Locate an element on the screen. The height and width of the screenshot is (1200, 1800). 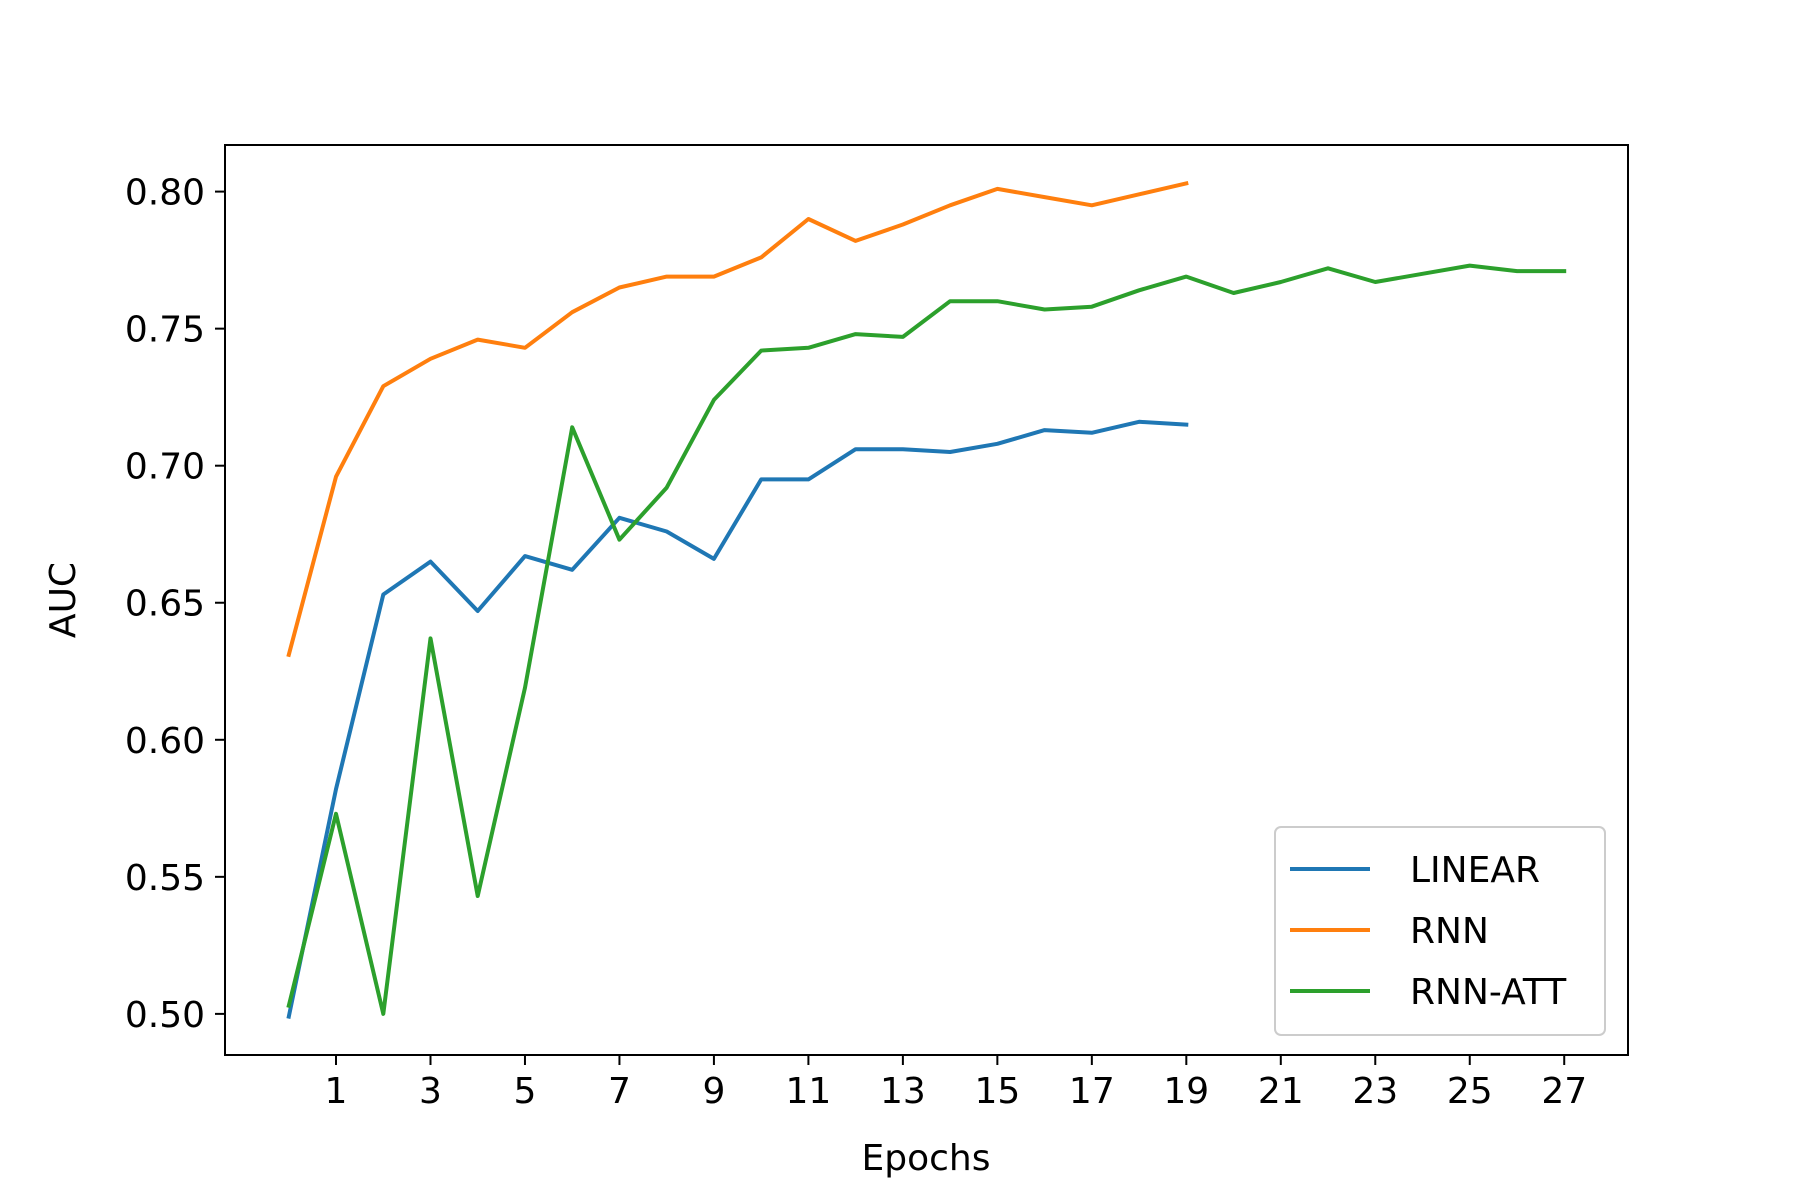
legend-label-rnn: RNN is located at coordinates (1449, 931).